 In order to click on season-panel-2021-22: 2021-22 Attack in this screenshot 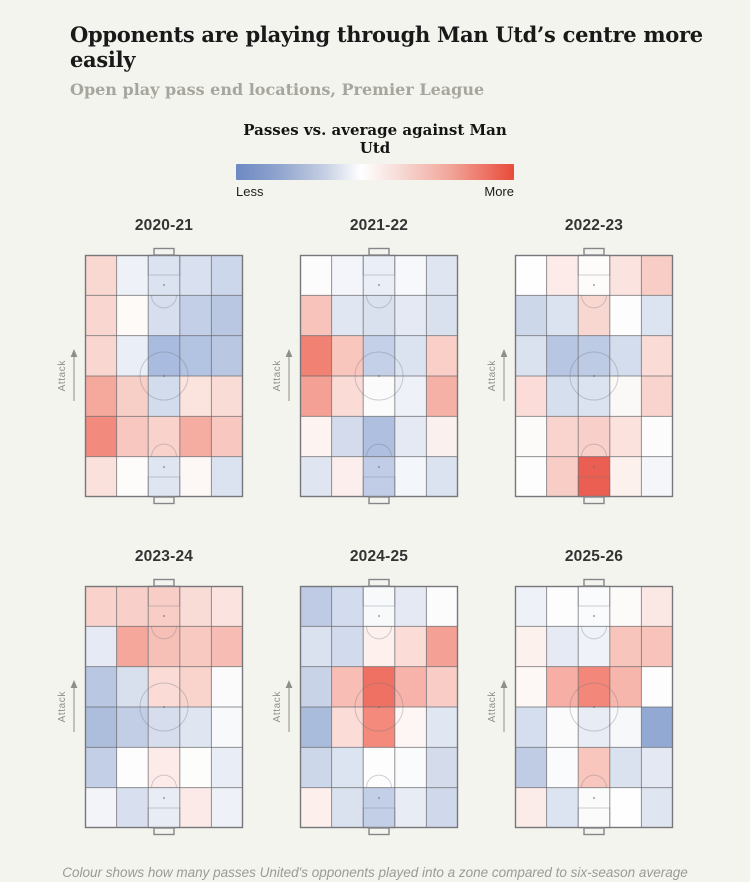, I will do `click(365, 361)`.